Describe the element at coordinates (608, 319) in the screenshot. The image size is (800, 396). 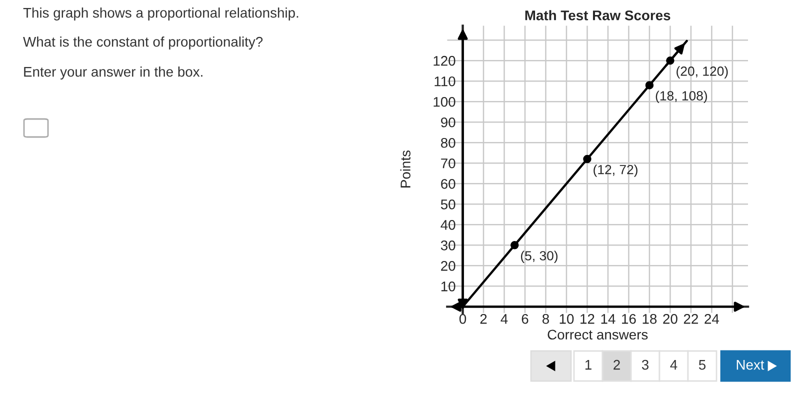
I see `x-tick-label: 14` at that location.